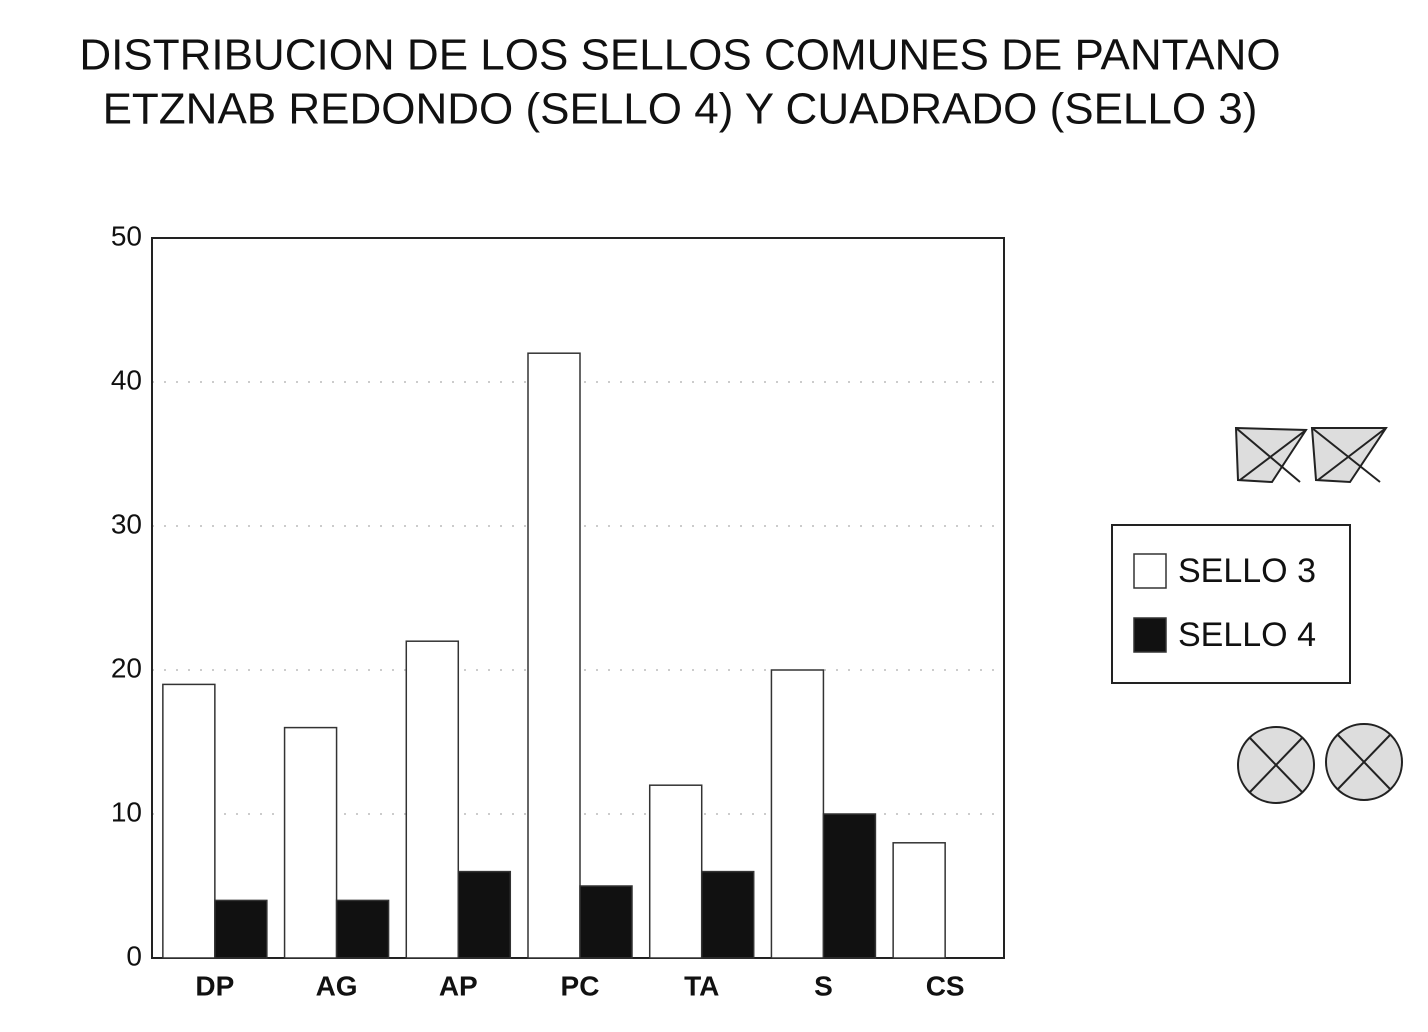  I want to click on x-tick-label: CS, so click(945, 985).